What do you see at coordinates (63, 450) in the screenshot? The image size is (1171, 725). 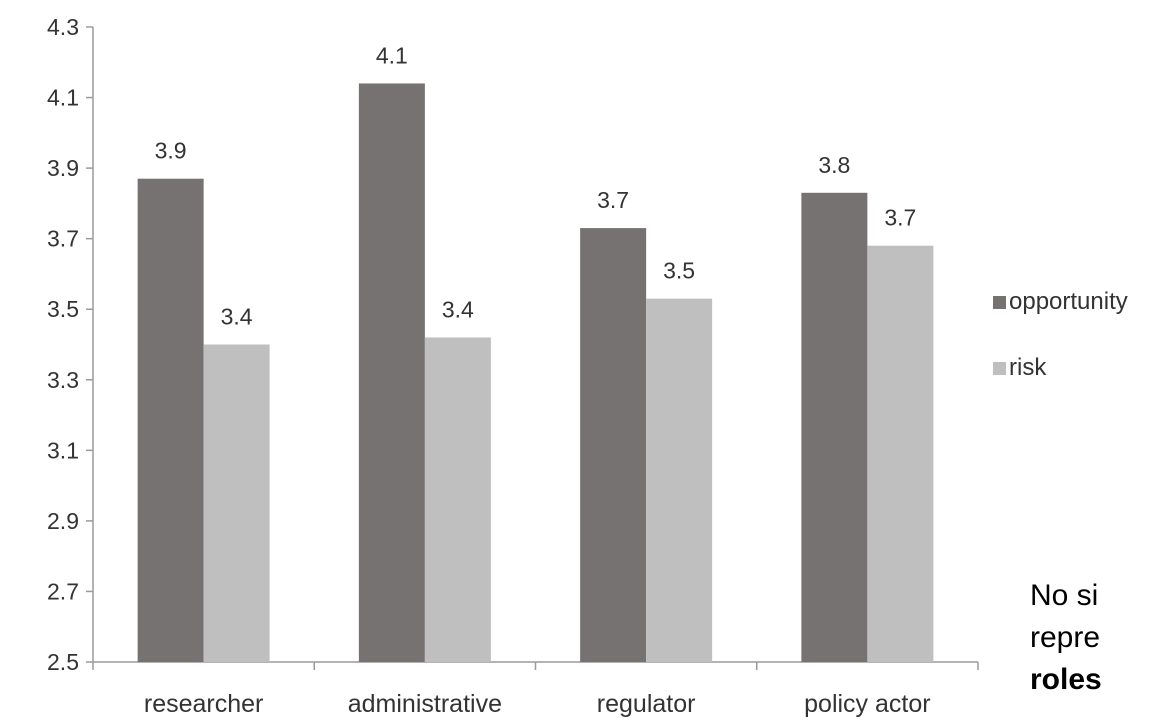 I see `y-tick-label: 3.1` at bounding box center [63, 450].